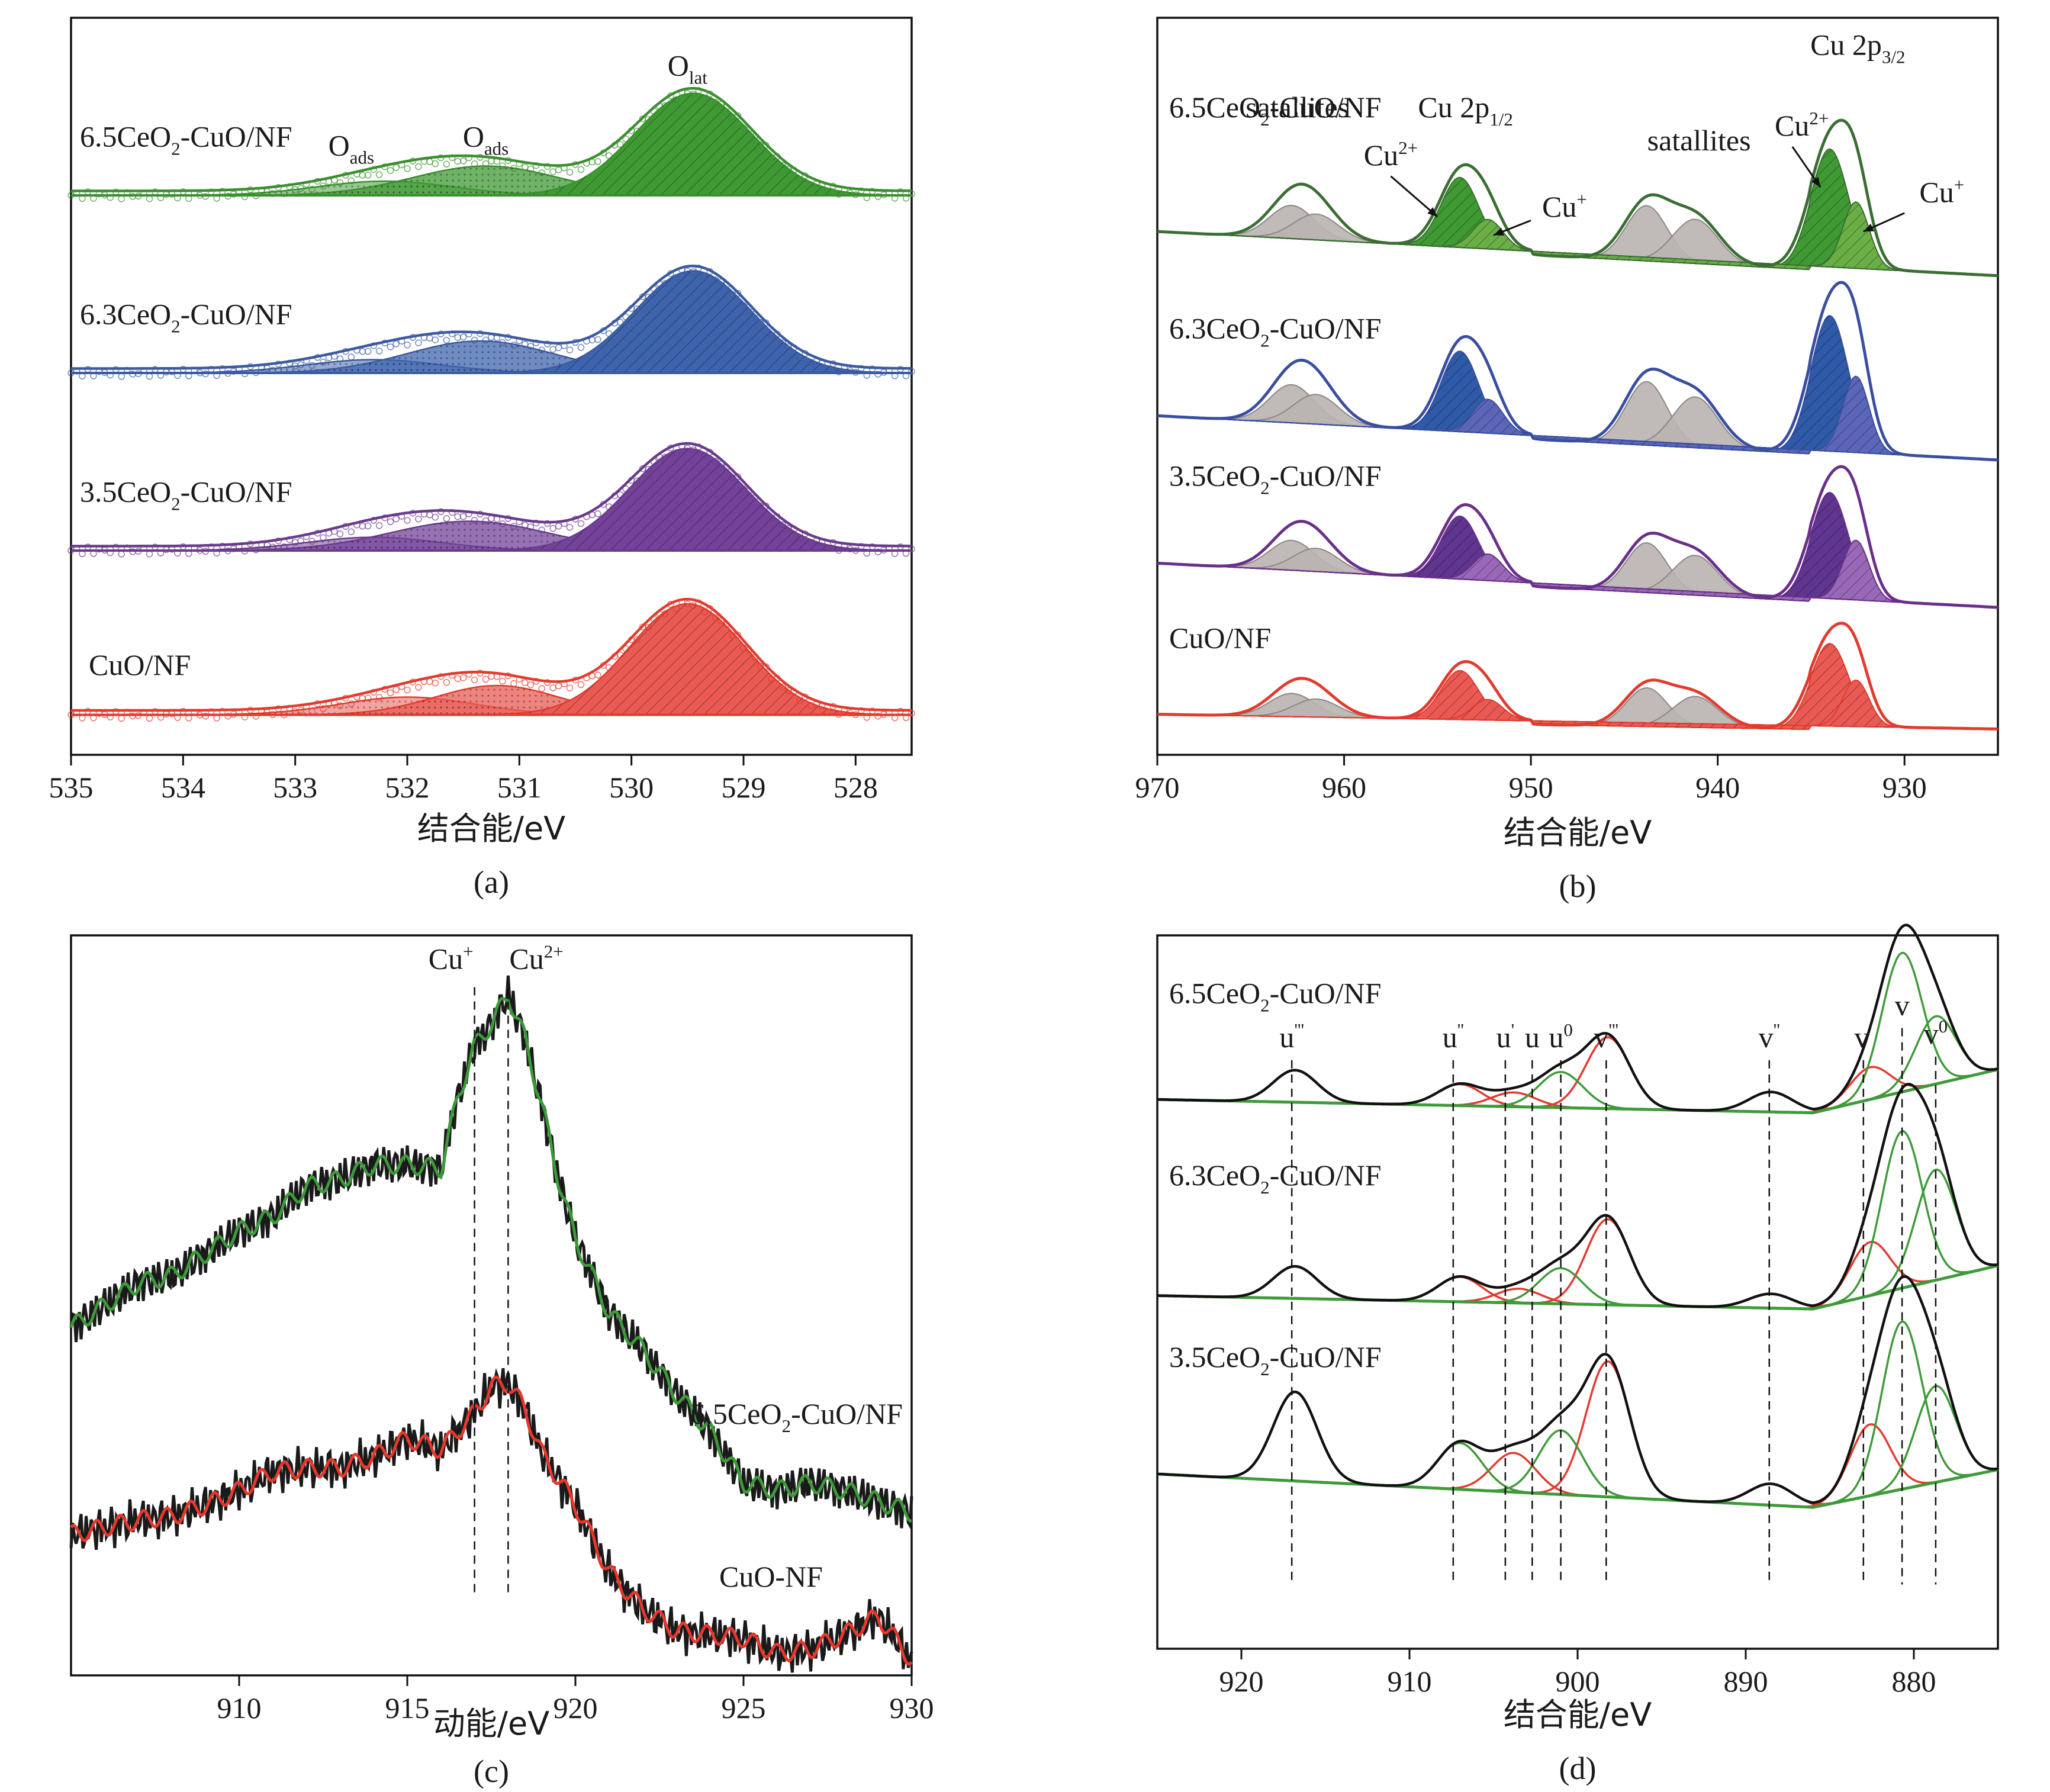 The width and height of the screenshot is (2050, 1792). I want to click on annotation-Cu: Cu2+, so click(1802, 125).